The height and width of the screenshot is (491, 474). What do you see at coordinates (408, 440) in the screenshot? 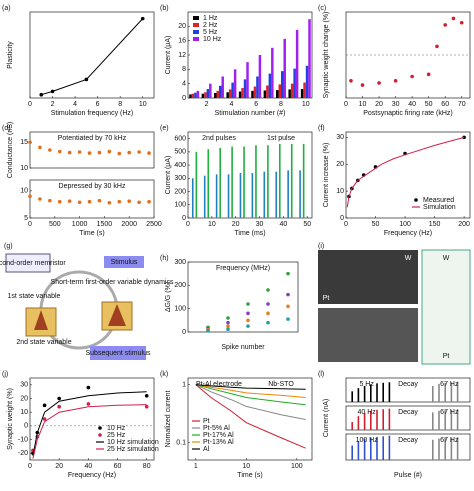
I see `annotation: Decay` at bounding box center [408, 440].